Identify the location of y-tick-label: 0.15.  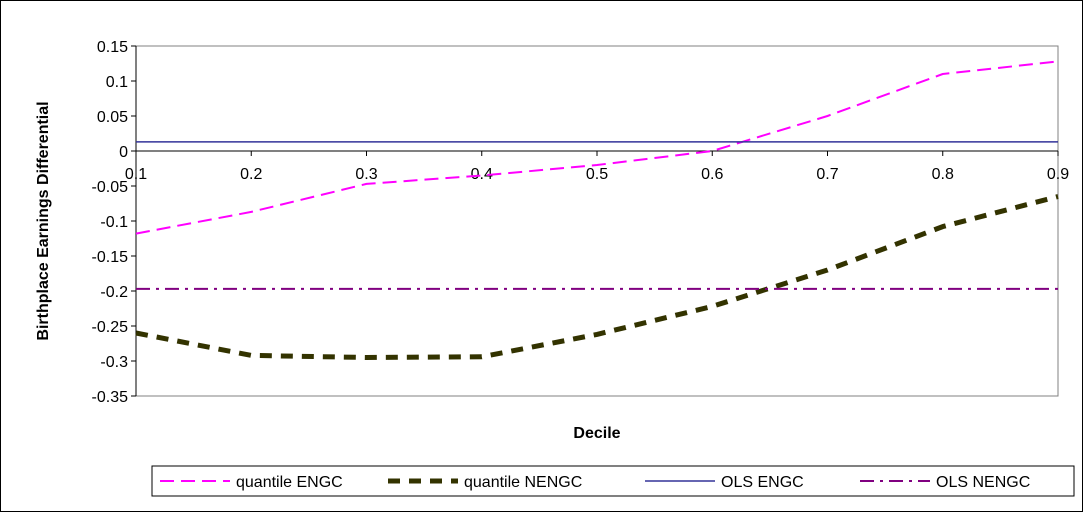
(112, 47).